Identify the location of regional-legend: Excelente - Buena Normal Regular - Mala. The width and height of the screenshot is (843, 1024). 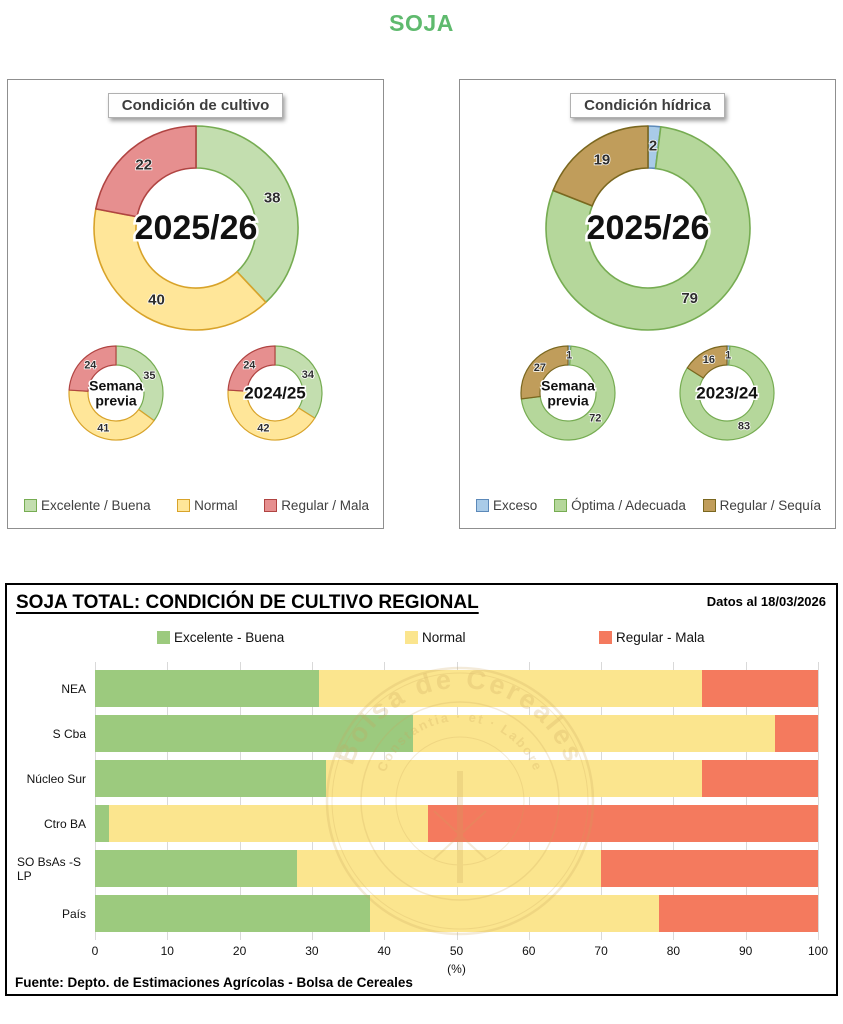
(421, 640).